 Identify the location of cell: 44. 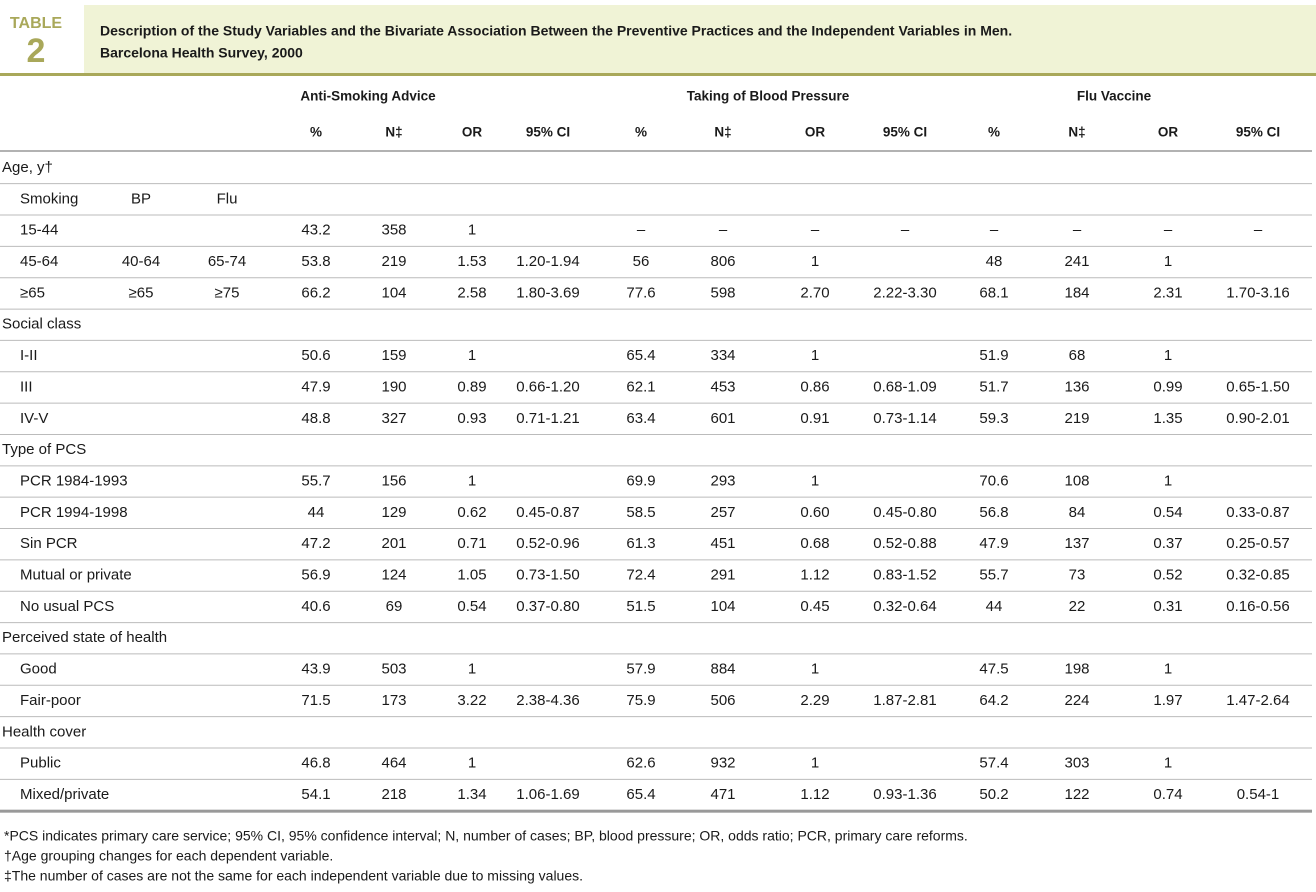
(994, 606).